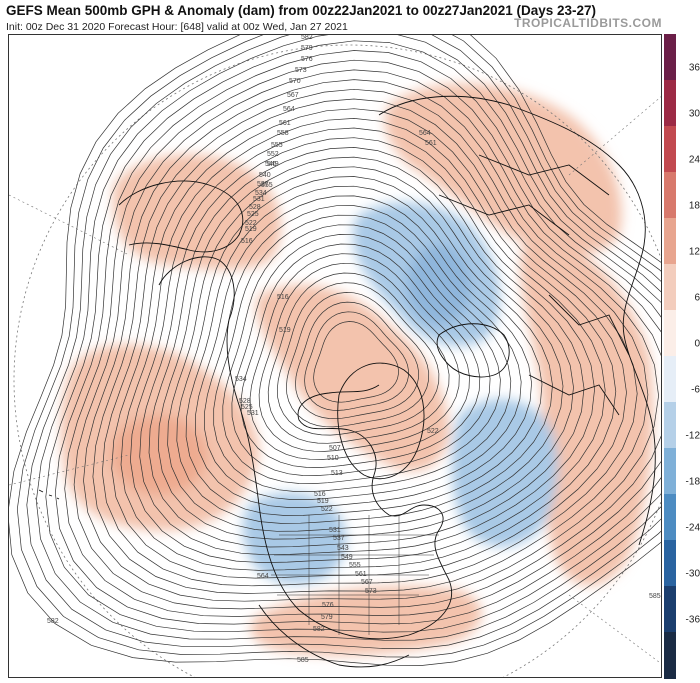 The height and width of the screenshot is (683, 700). Describe the element at coordinates (692, 436) in the screenshot. I see `colorbar-tick-label: -12` at that location.